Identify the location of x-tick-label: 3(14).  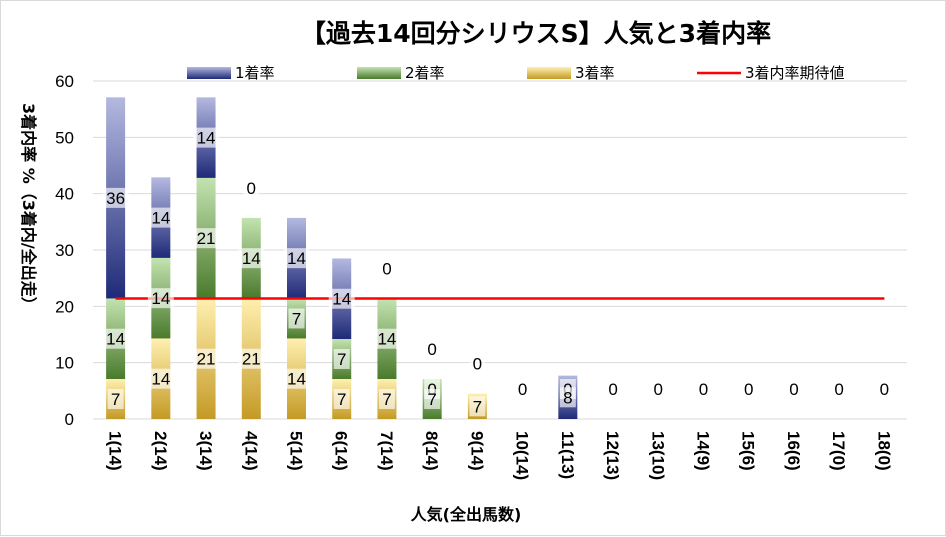
(205, 451).